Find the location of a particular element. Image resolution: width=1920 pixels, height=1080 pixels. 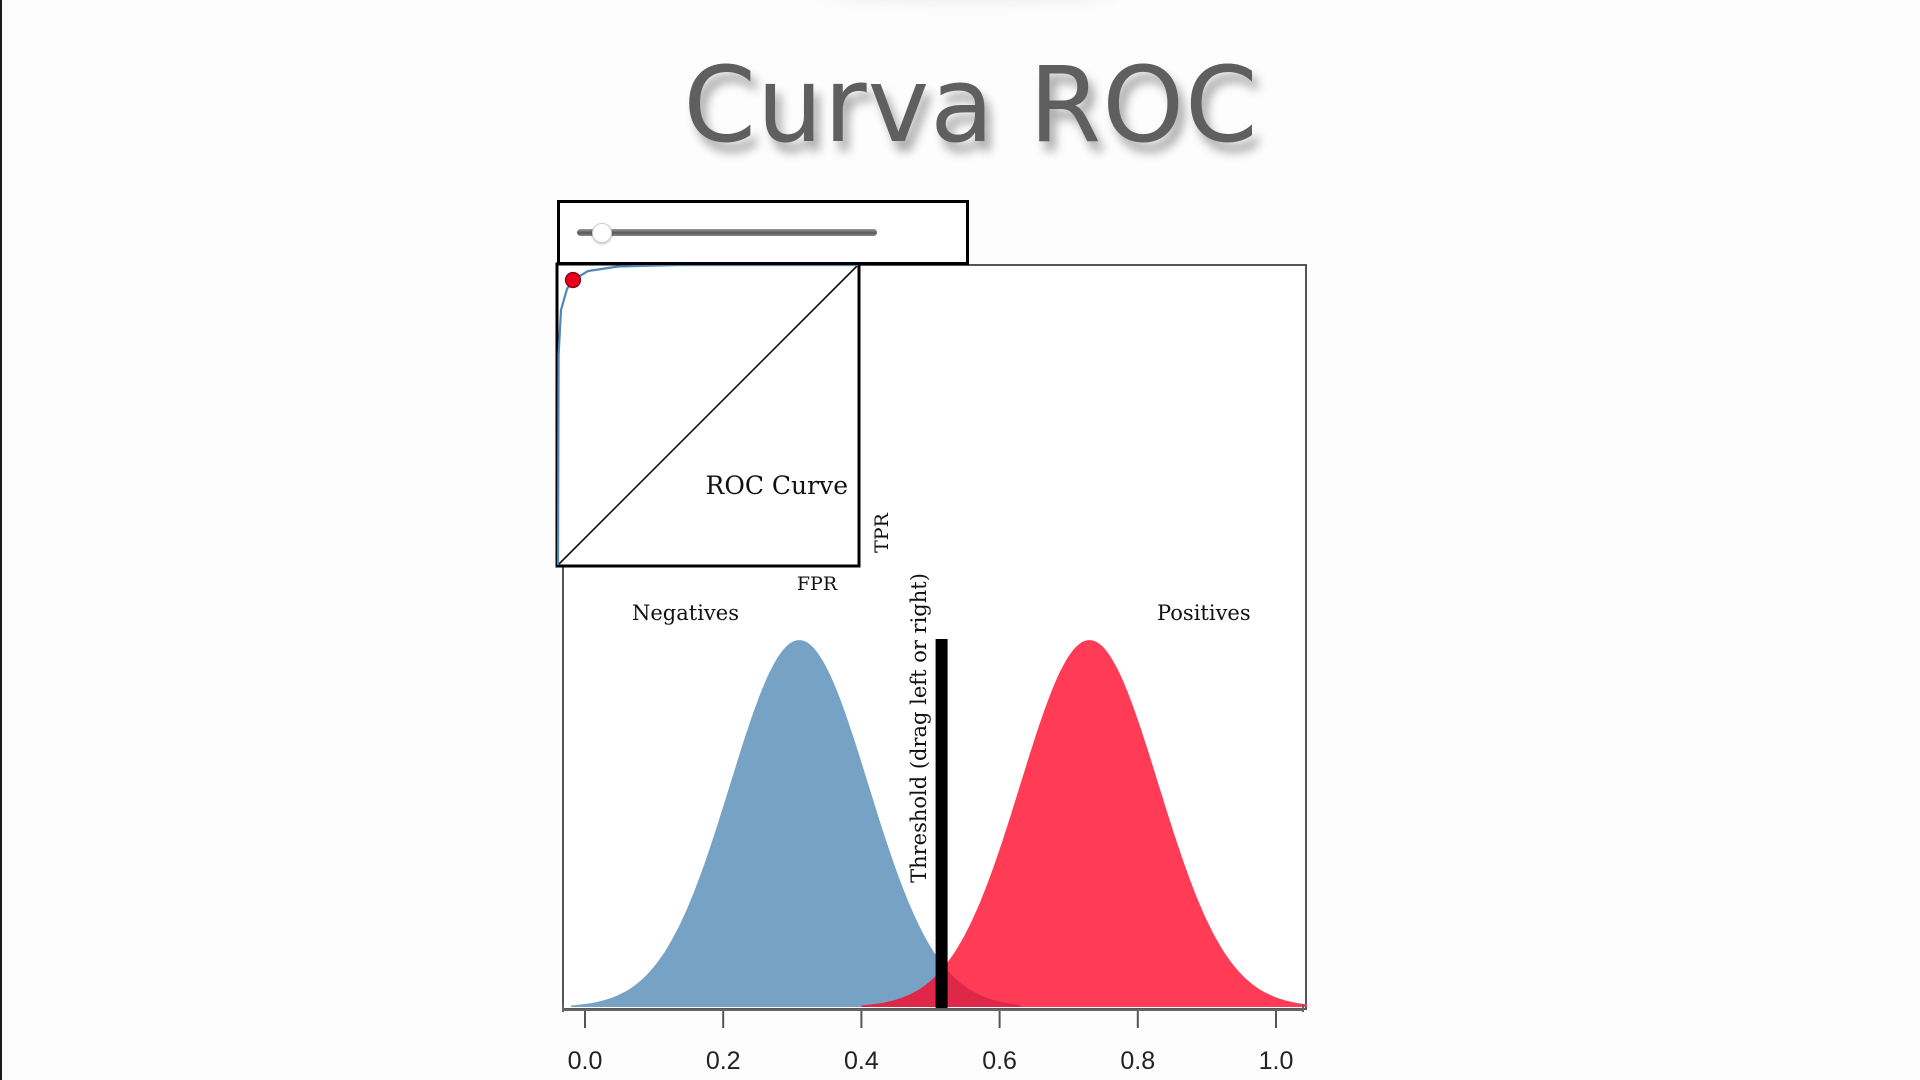

roc-y-label: TPR is located at coordinates (882, 532).